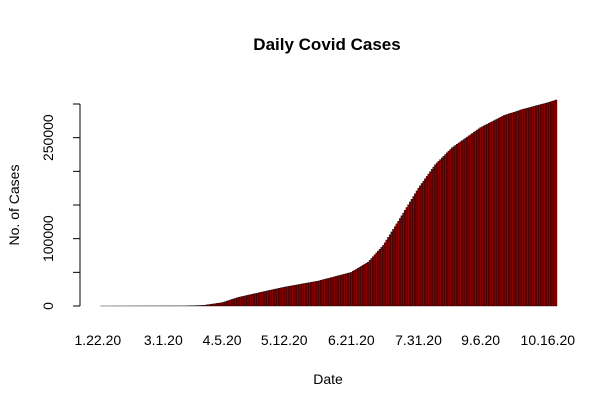 The height and width of the screenshot is (406, 615). I want to click on y-axis-ticks: 0 100000 250000, so click(60, 206).